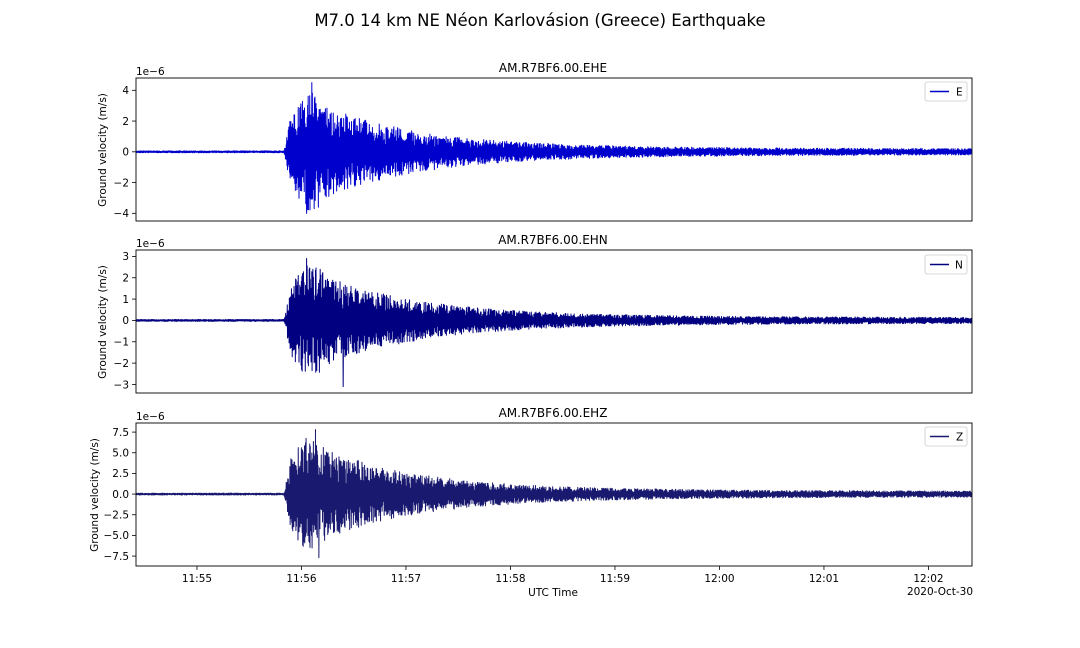 The height and width of the screenshot is (648, 1080). What do you see at coordinates (510, 579) in the screenshot?
I see `xtick-label: 11:58` at bounding box center [510, 579].